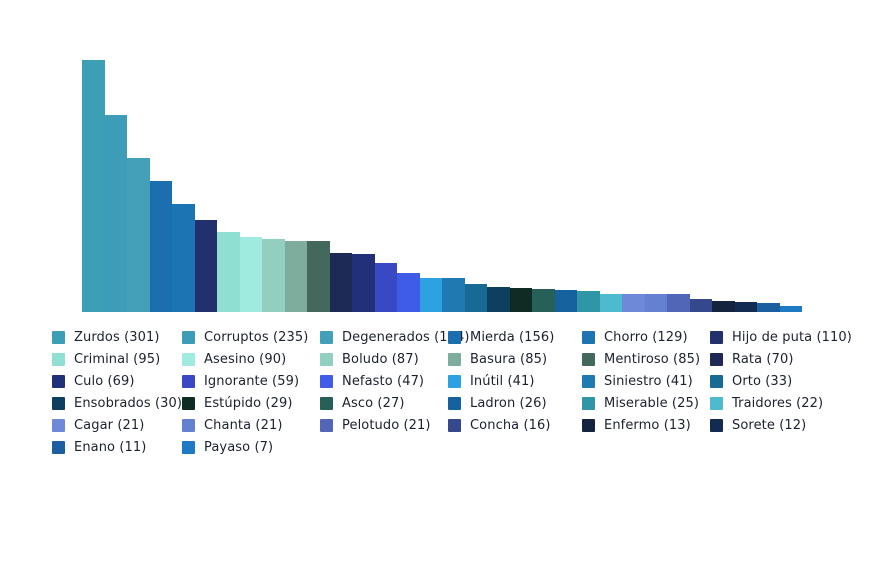 Image resolution: width=870 pixels, height=580 pixels. Describe the element at coordinates (373, 403) in the screenshot. I see `legend-label: Asco (27)` at that location.